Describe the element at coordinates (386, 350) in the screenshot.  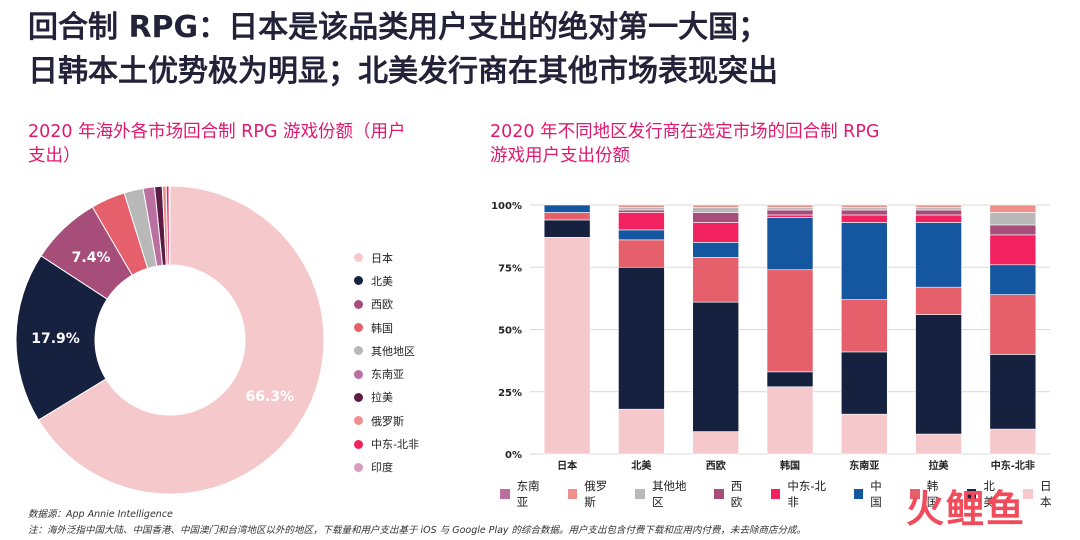
I see `donut-legend-item-4: 其他地区` at that location.